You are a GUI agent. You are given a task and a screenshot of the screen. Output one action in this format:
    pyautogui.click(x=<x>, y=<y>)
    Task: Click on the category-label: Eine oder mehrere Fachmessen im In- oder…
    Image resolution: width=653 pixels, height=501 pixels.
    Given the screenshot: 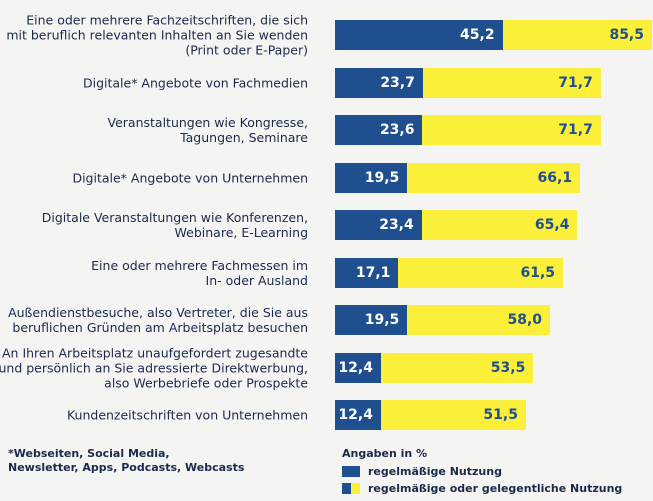 What is the action you would take?
    pyautogui.click(x=199, y=272)
    